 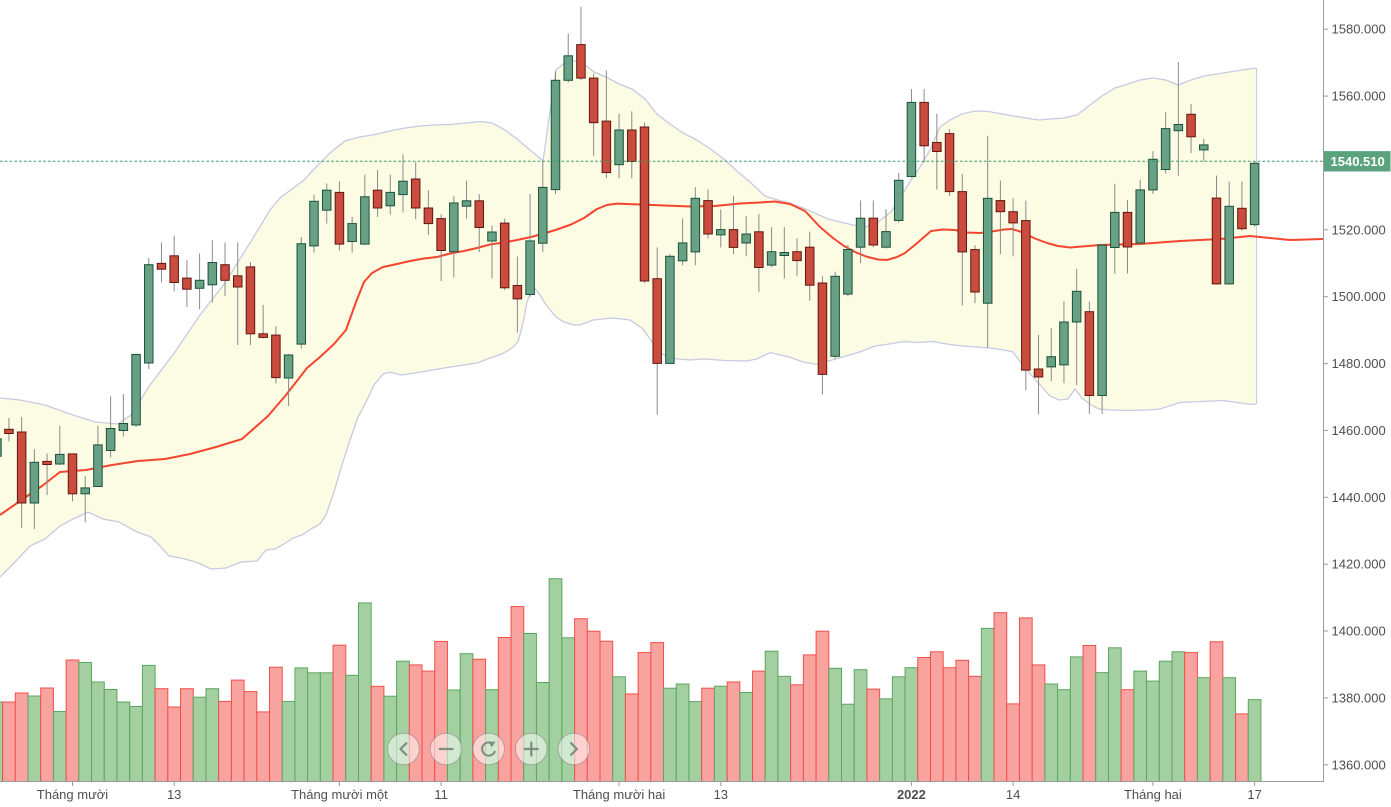 I want to click on svg-text: Tháng hai, so click(x=1153, y=794).